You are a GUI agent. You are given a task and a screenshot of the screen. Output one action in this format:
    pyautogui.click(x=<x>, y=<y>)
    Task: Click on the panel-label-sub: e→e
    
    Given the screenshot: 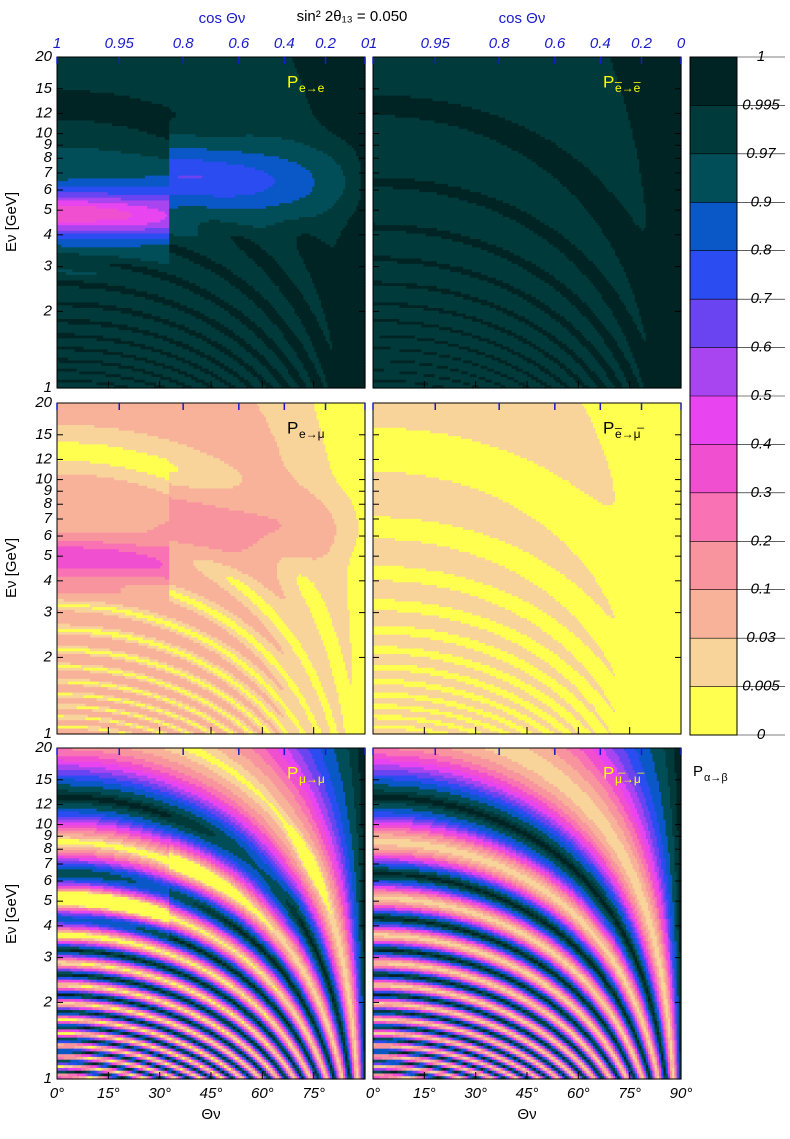 What is the action you would take?
    pyautogui.click(x=312, y=88)
    